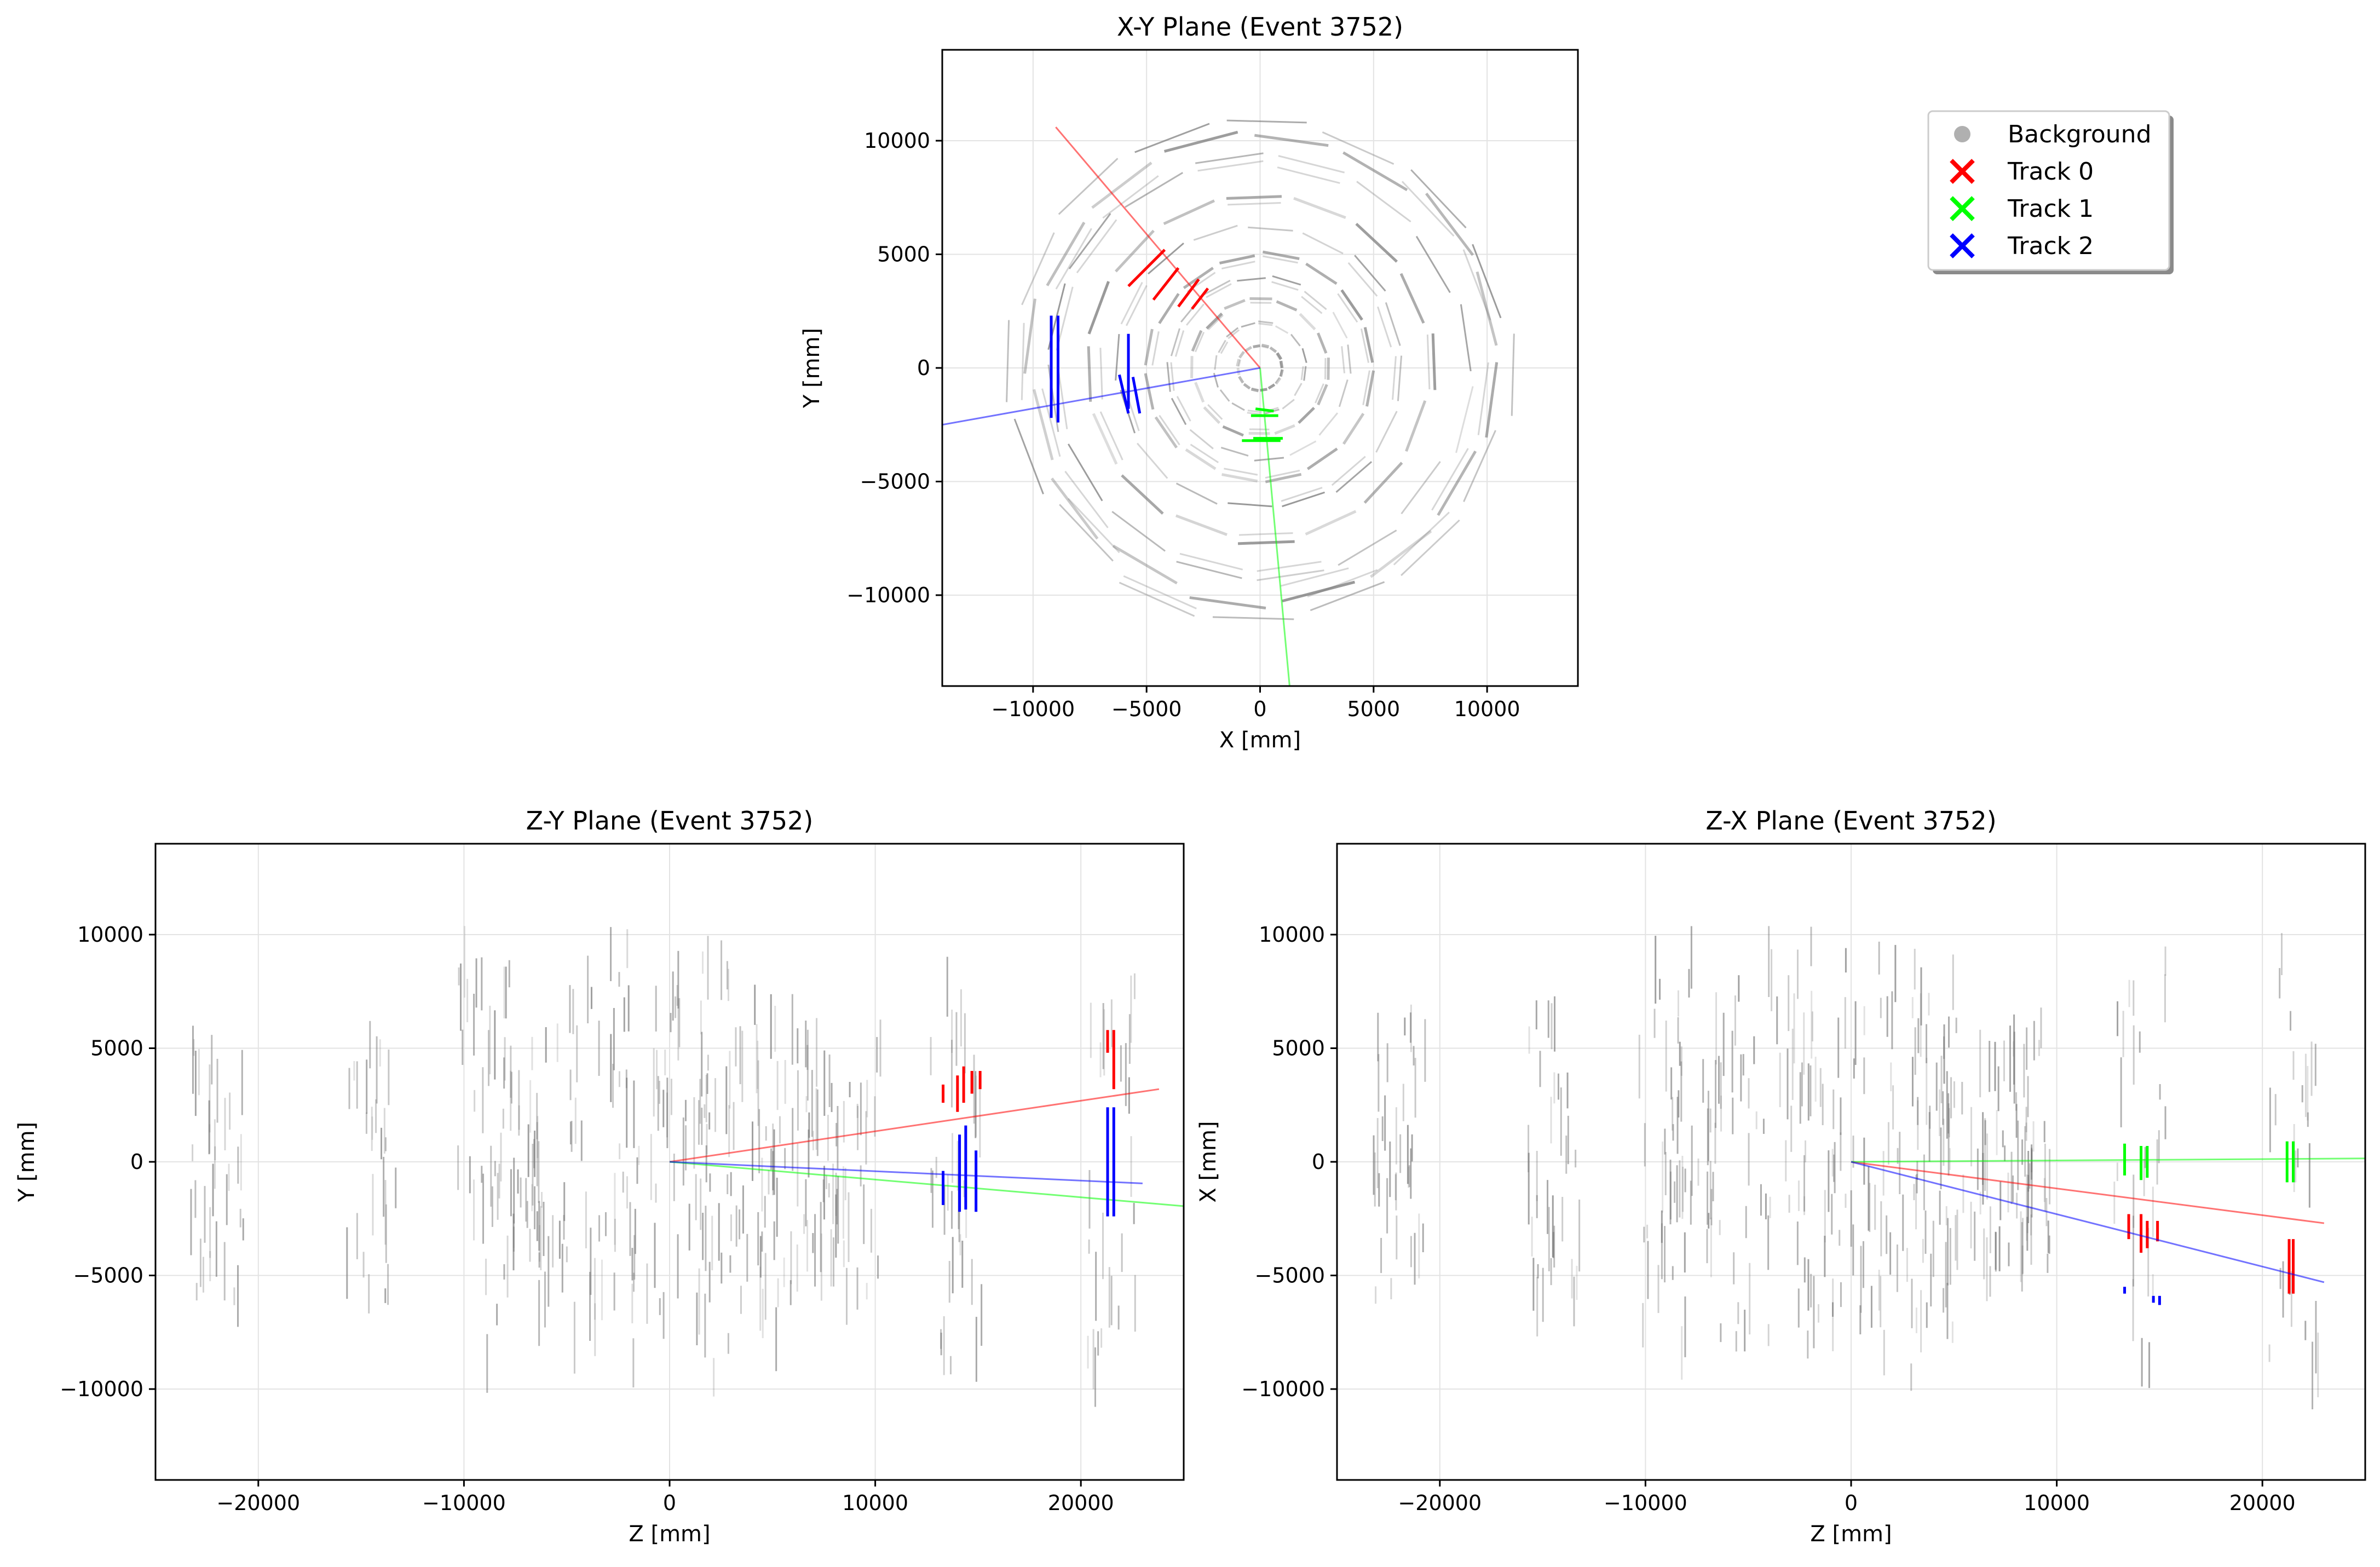 The width and height of the screenshot is (2380, 1567). Describe the element at coordinates (1373, 709) in the screenshot. I see `x-tick-label: 5000` at that location.